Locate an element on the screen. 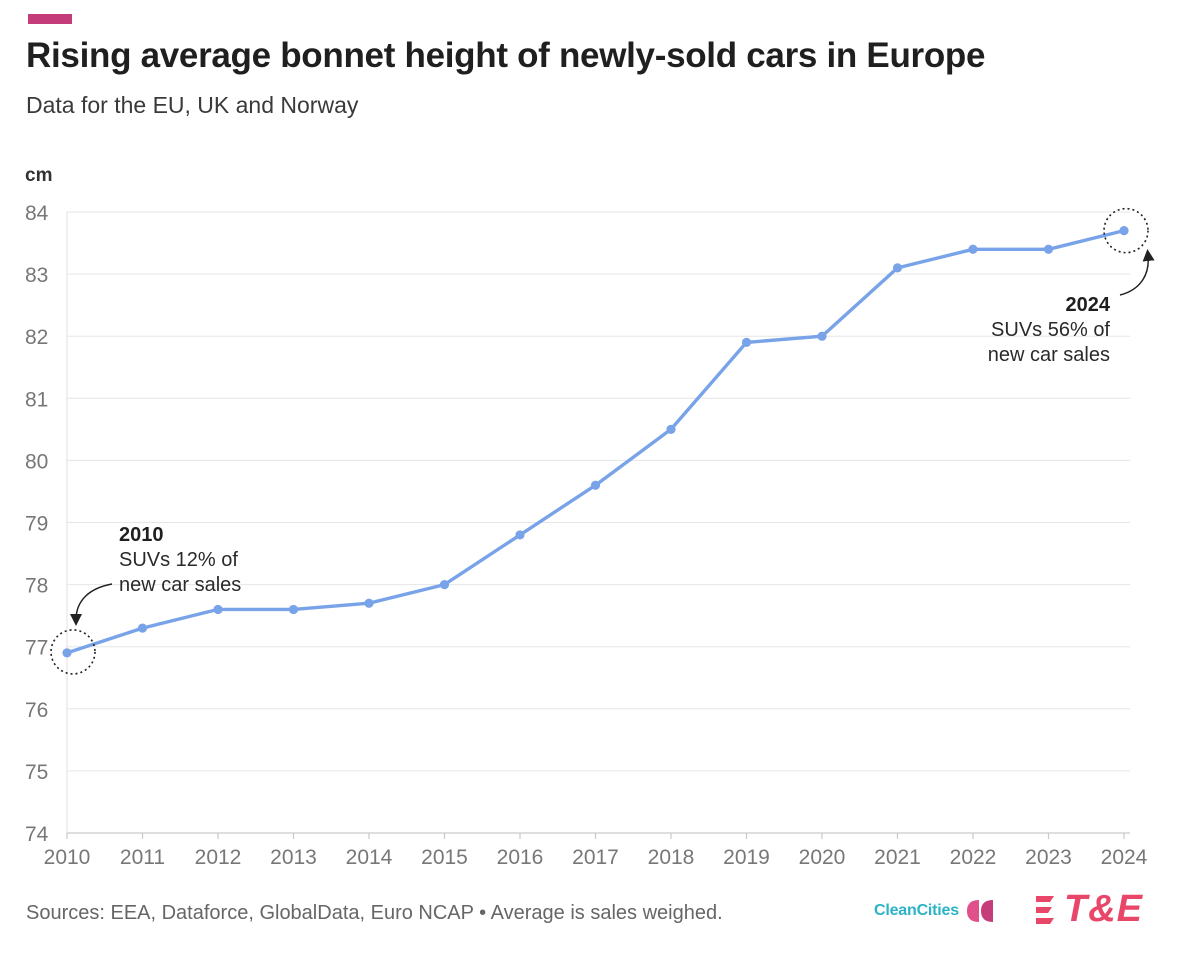 This screenshot has width=1200, height=957. x-tick-label: 2022 is located at coordinates (973, 857).